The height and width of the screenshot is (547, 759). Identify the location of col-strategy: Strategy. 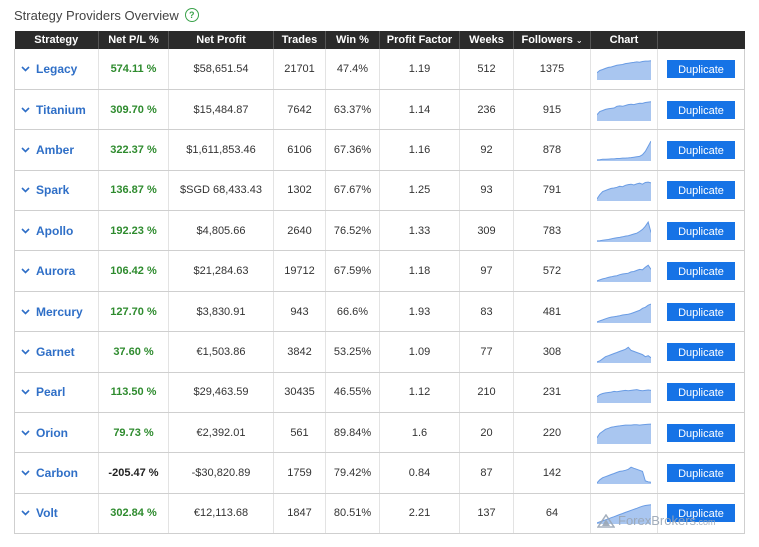
(56, 40).